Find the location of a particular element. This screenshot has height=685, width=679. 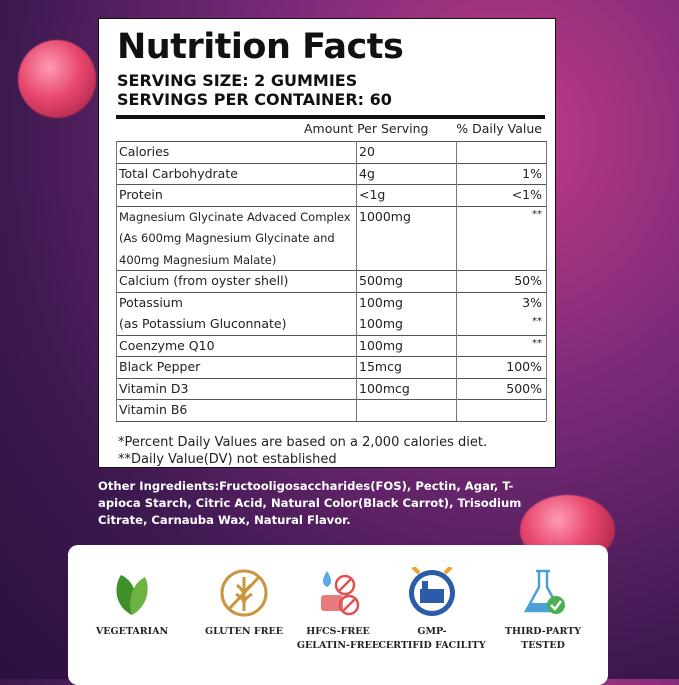

badge: HFCS-FREE GELATIN-FREE is located at coordinates (338, 599).